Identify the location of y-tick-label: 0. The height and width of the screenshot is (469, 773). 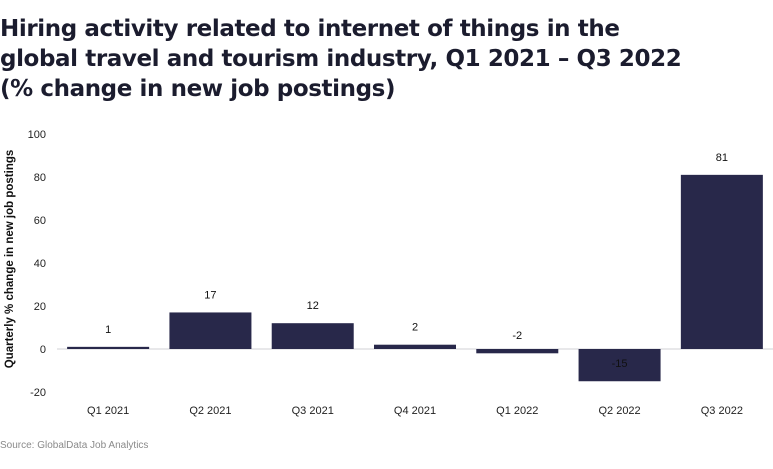
(43, 350).